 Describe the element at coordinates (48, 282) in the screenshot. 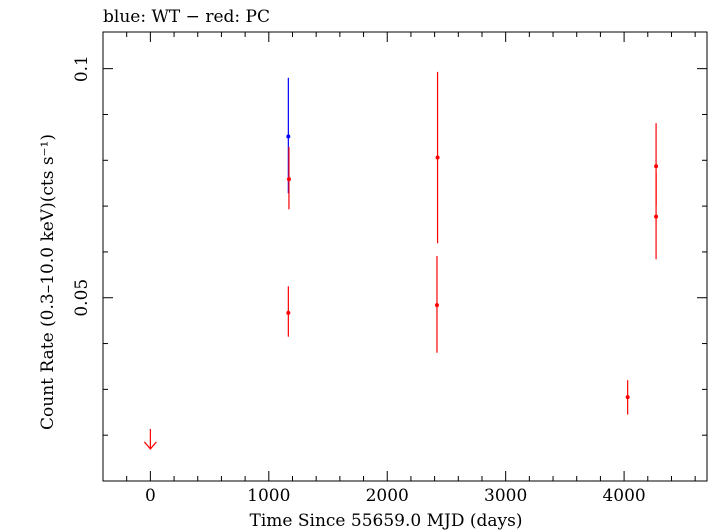

I see `y-axis-label: Count Rate (0.3–10.0 keV)(cts s⁻¹)` at that location.